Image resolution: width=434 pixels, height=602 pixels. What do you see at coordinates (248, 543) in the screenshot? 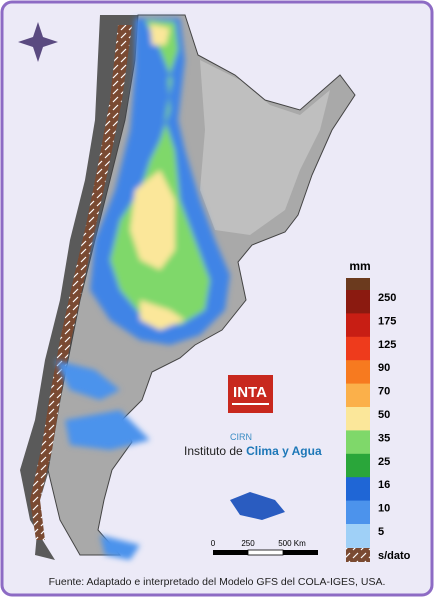
I see `scale-label: 250` at bounding box center [248, 543].